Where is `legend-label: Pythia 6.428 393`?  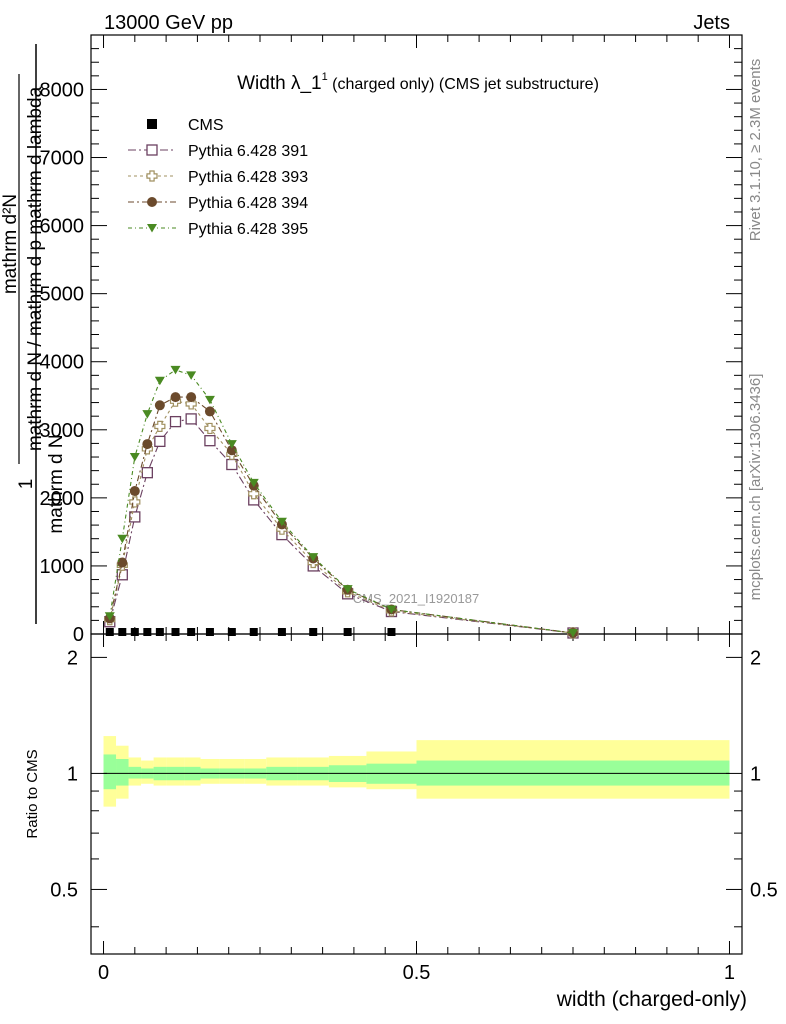
legend-label: Pythia 6.428 393 is located at coordinates (248, 177).